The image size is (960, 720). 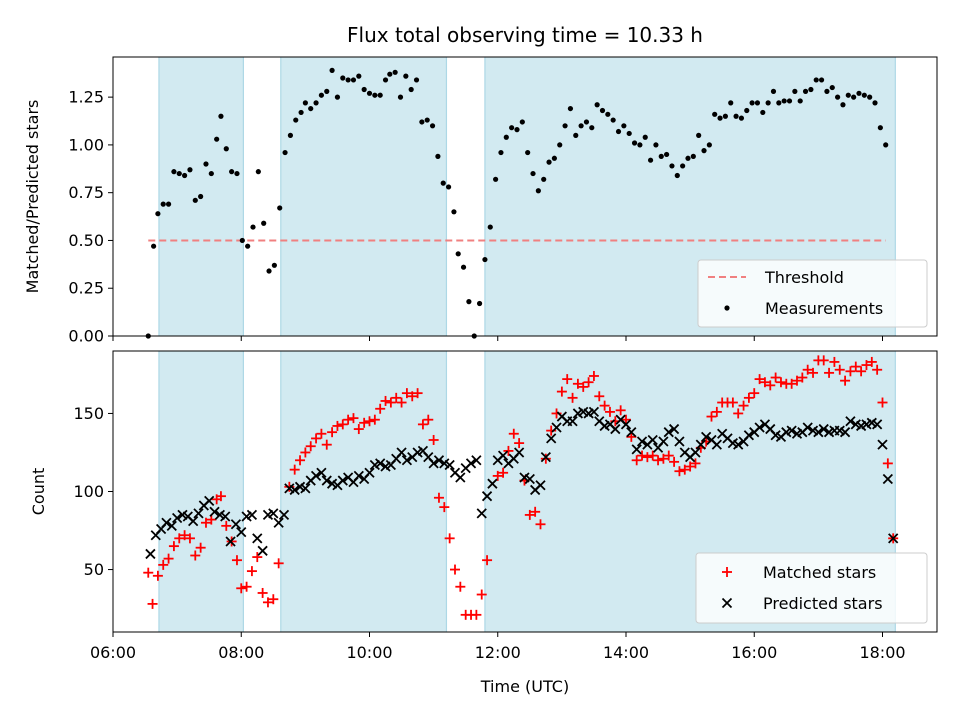 What do you see at coordinates (812, 293) in the screenshot?
I see `top-legend-box` at bounding box center [812, 293].